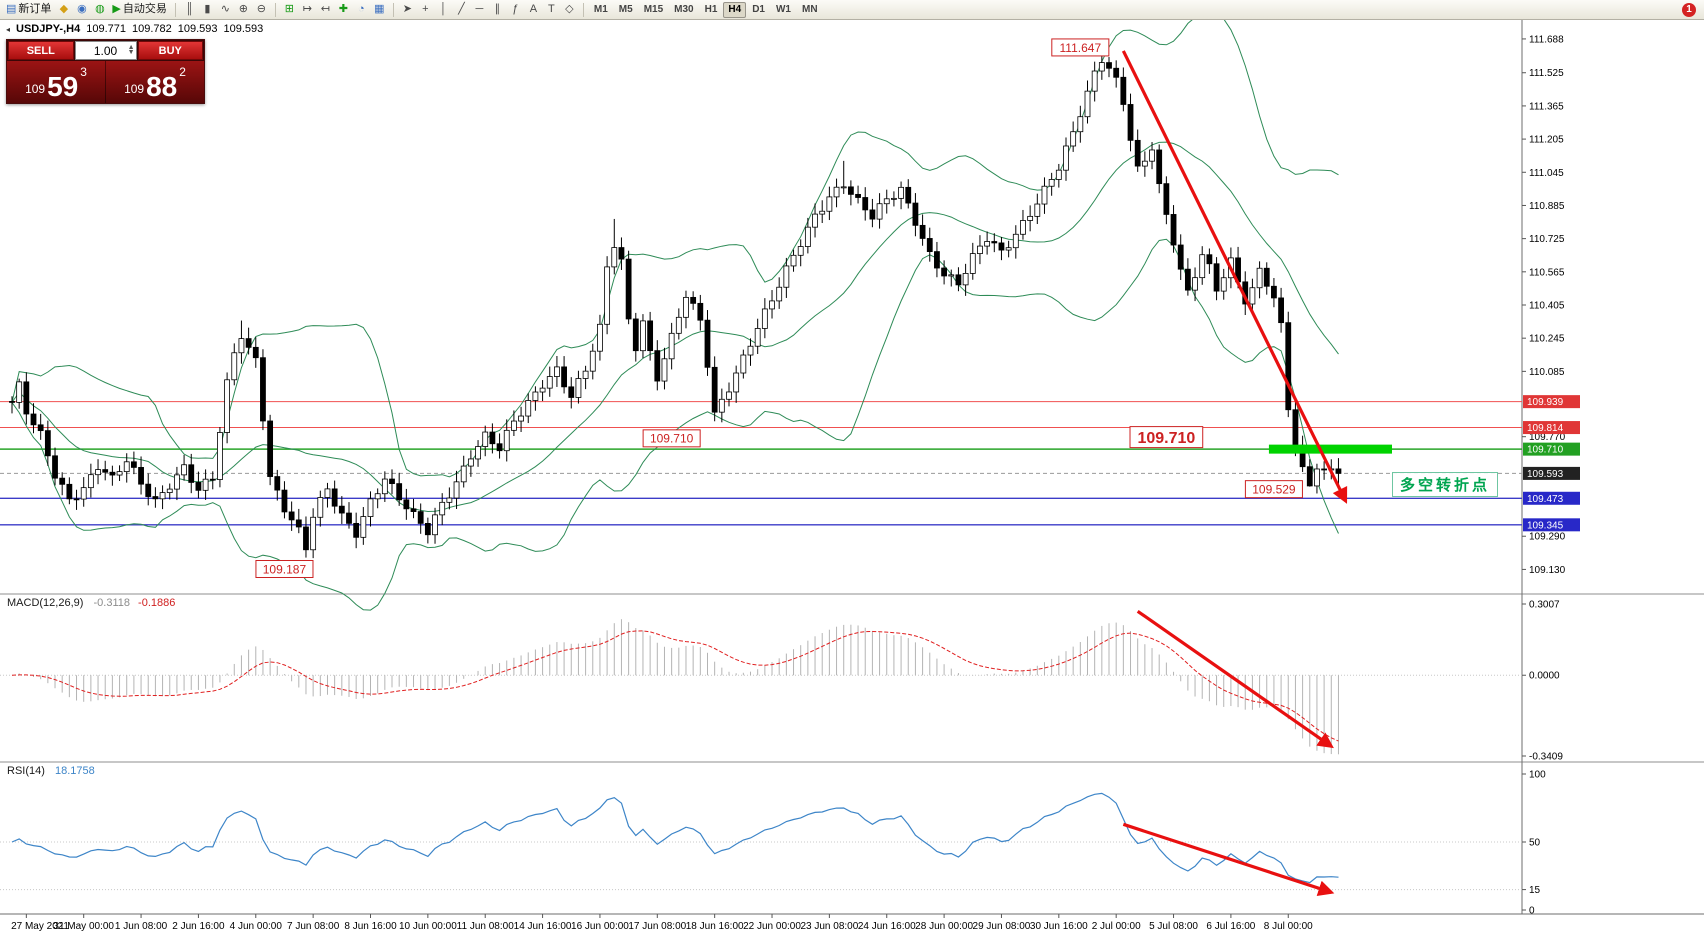 This screenshot has width=1704, height=943. I want to click on data-window-icon: ◍, so click(99, 9).